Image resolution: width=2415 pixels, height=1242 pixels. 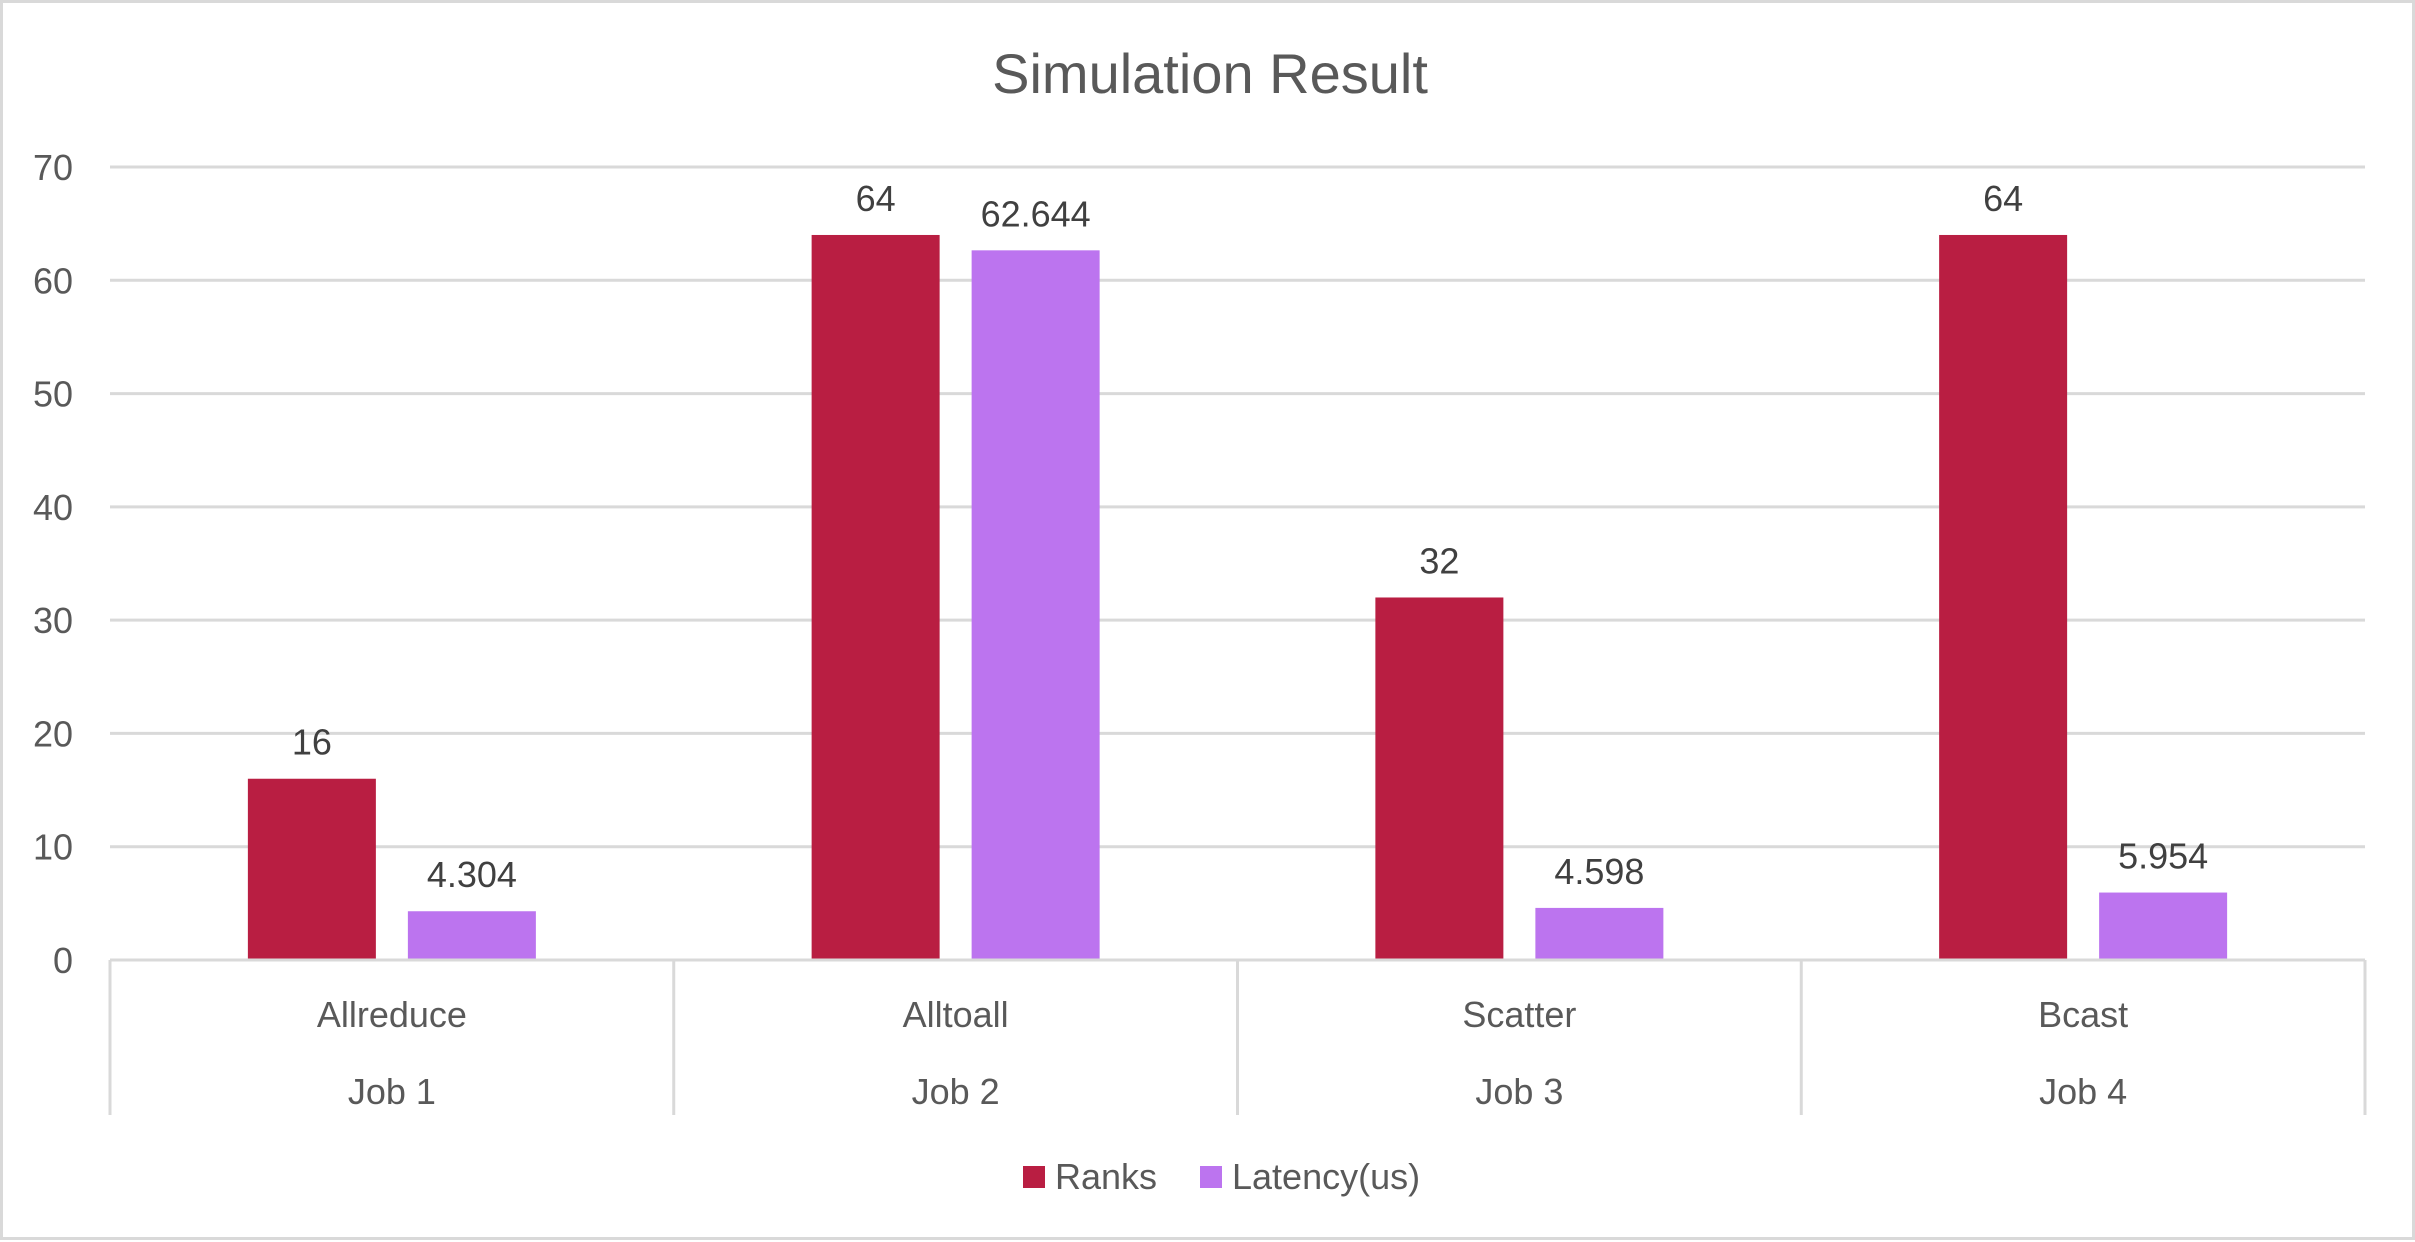 What do you see at coordinates (1326, 1176) in the screenshot?
I see `legend-label: Latency(us)` at bounding box center [1326, 1176].